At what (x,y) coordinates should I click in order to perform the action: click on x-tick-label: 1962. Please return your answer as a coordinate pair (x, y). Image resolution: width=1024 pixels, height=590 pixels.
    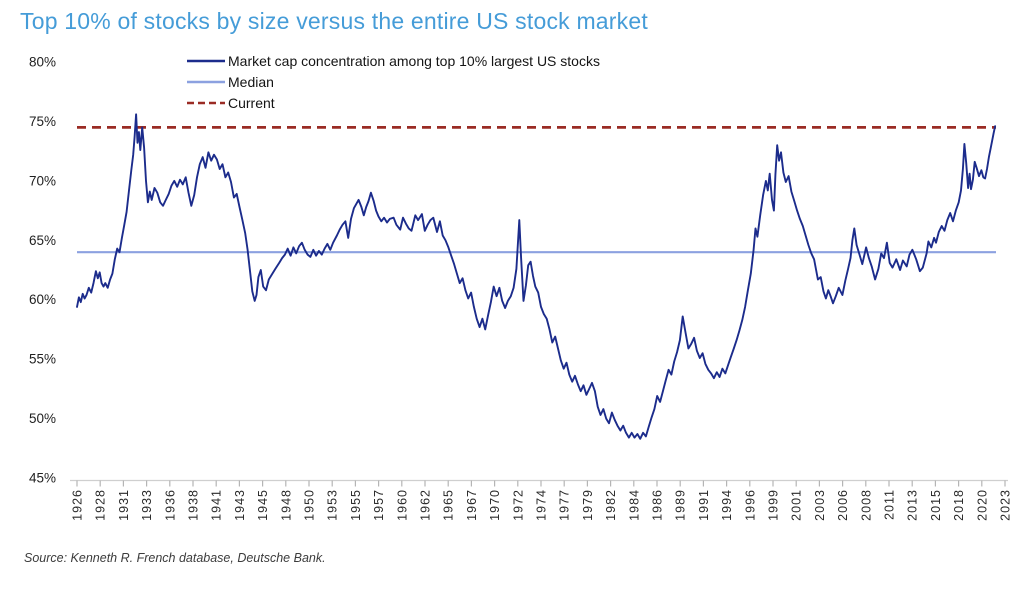
    Looking at the image, I should click on (426, 505).